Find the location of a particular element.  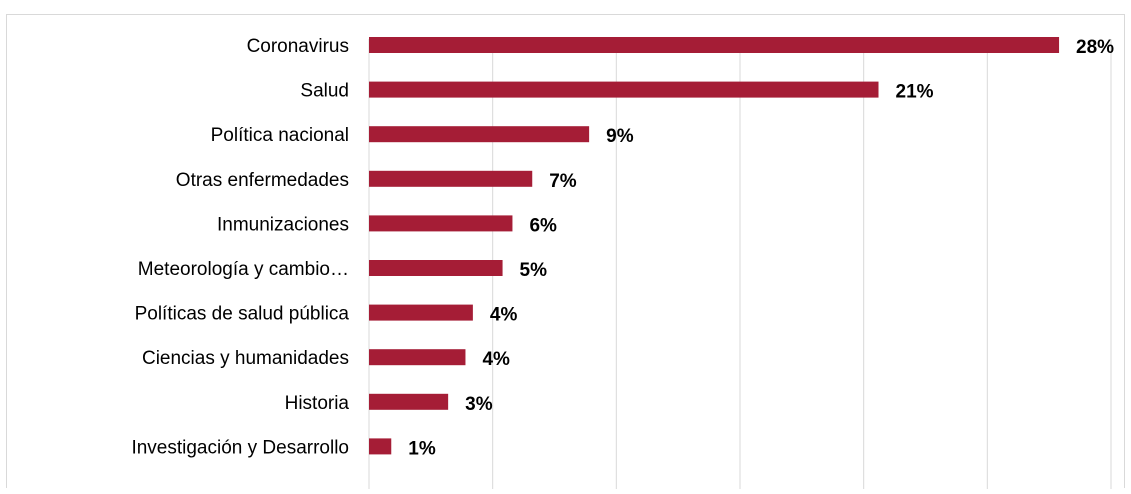

category-label: Inmunizaciones is located at coordinates (283, 224).